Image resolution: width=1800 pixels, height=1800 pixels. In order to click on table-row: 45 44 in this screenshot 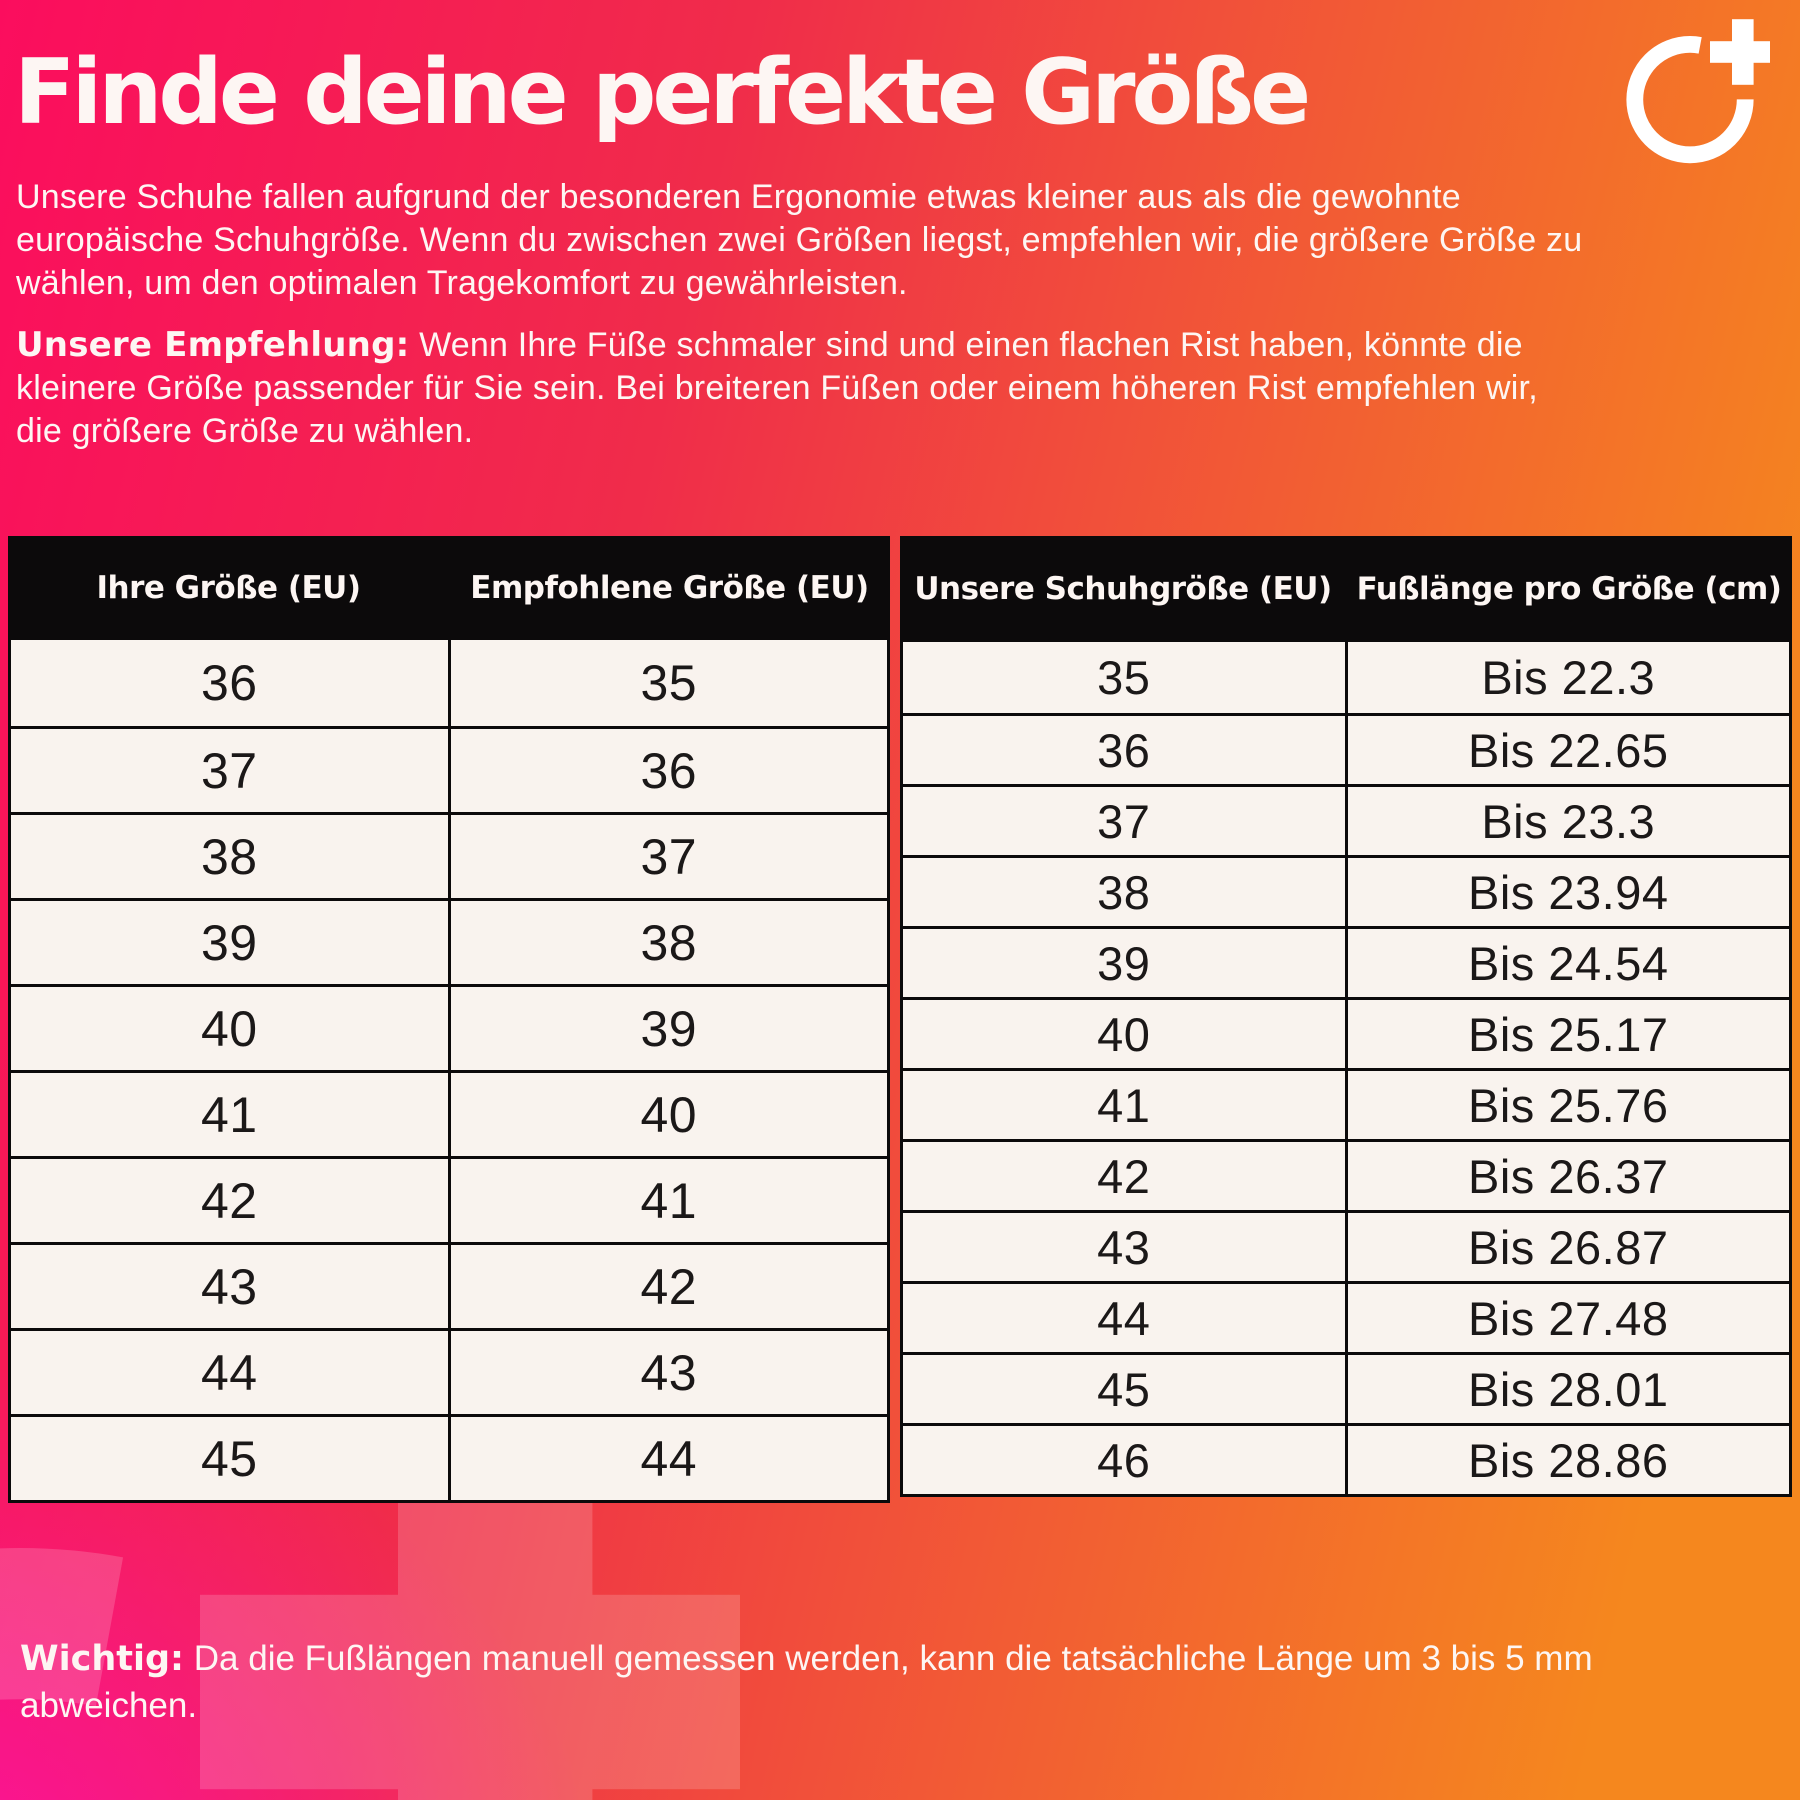, I will do `click(449, 1457)`.